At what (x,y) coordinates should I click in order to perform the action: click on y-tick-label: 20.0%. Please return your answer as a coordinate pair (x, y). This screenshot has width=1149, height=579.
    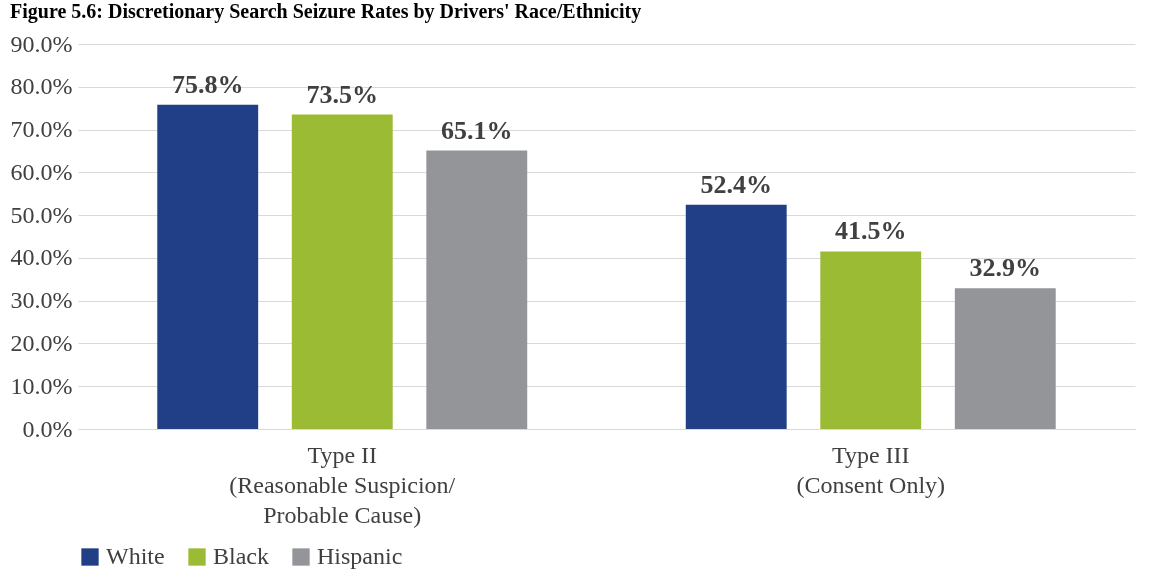
    Looking at the image, I should click on (41, 342).